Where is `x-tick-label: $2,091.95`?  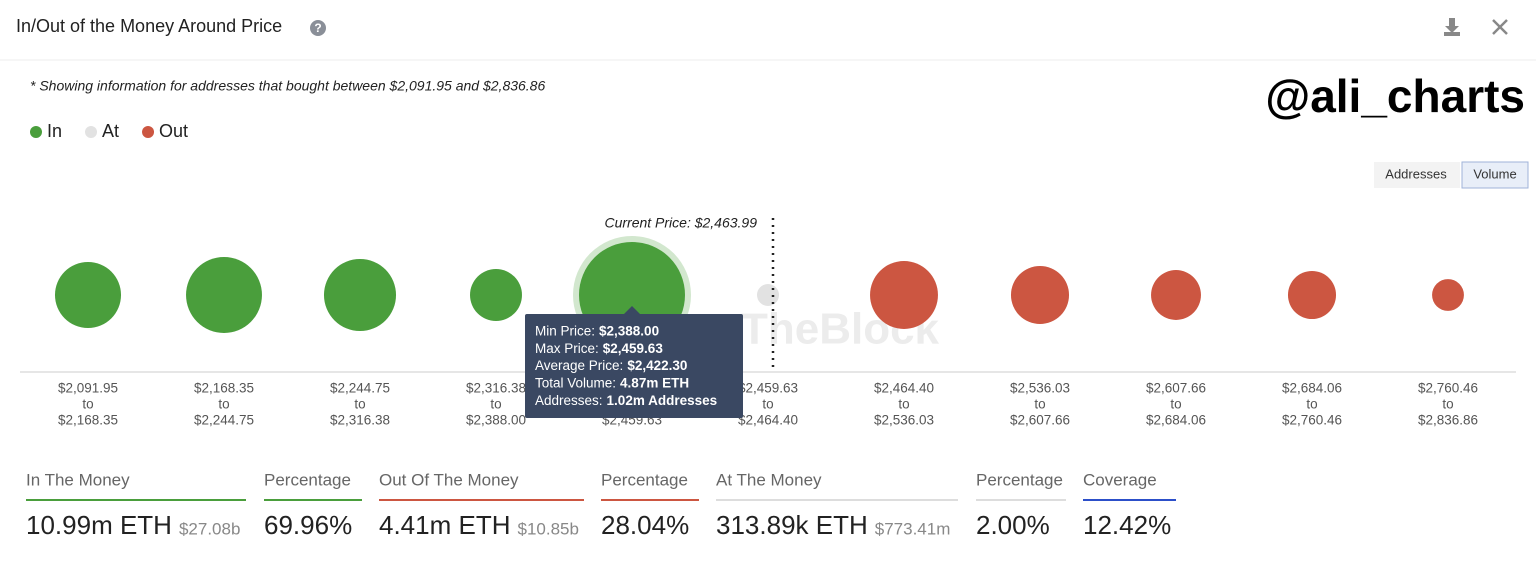 x-tick-label: $2,091.95 is located at coordinates (88, 388).